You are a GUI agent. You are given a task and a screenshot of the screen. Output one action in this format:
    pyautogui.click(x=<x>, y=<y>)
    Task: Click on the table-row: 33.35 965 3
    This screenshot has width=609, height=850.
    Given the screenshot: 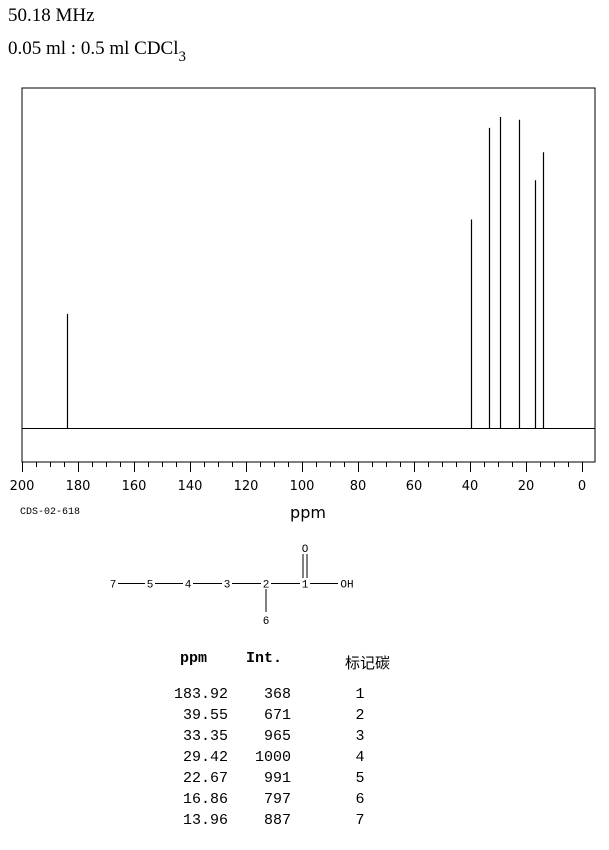 What is the action you would take?
    pyautogui.click(x=200, y=738)
    